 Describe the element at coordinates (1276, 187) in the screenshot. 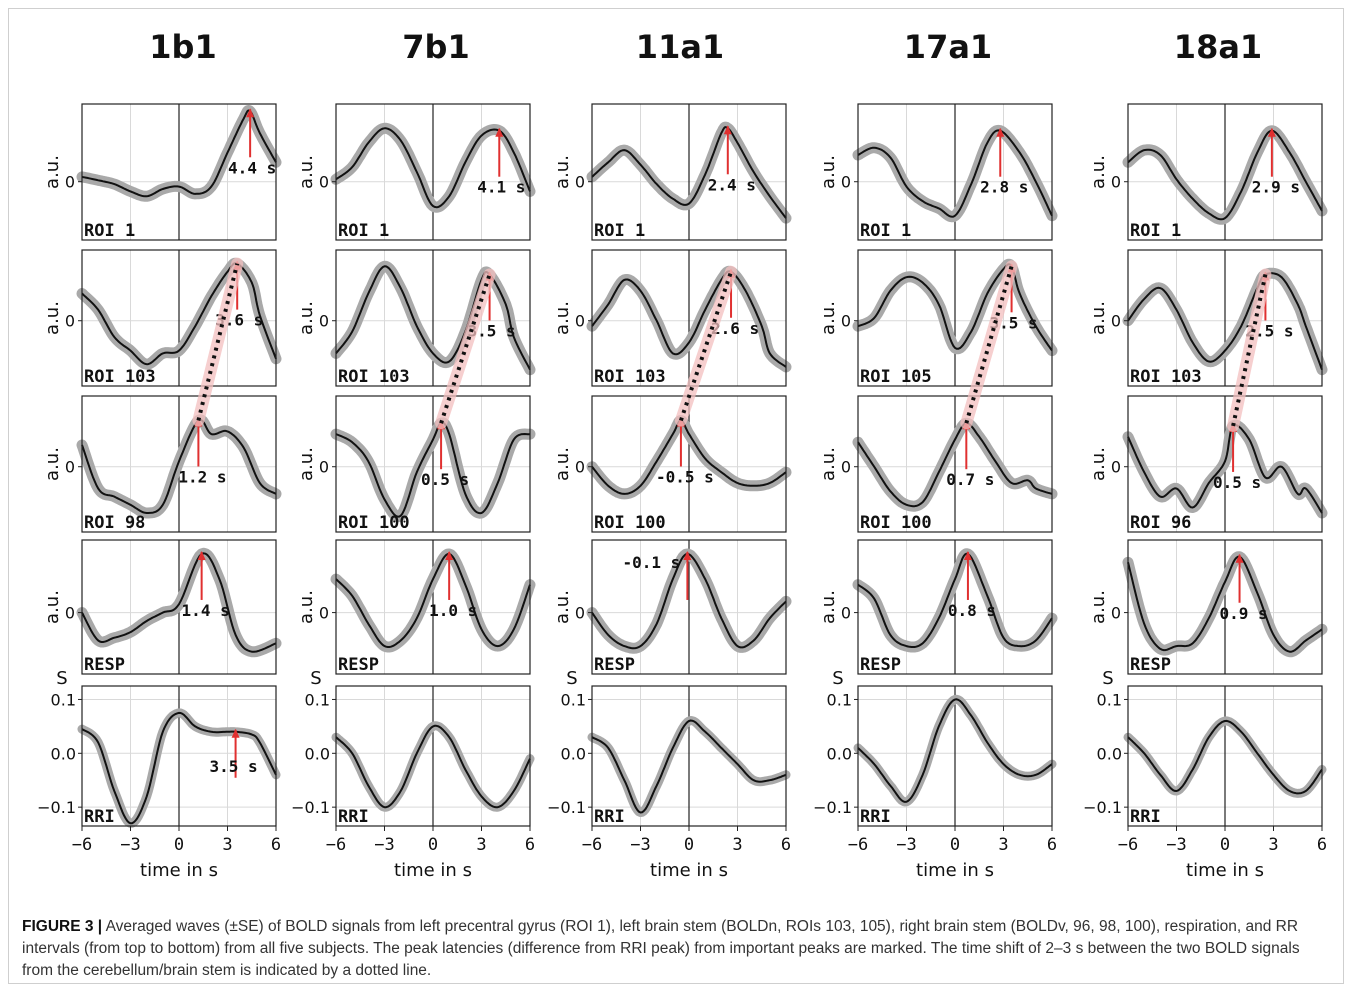

I see `peak-latency-label: 2.9 s` at that location.